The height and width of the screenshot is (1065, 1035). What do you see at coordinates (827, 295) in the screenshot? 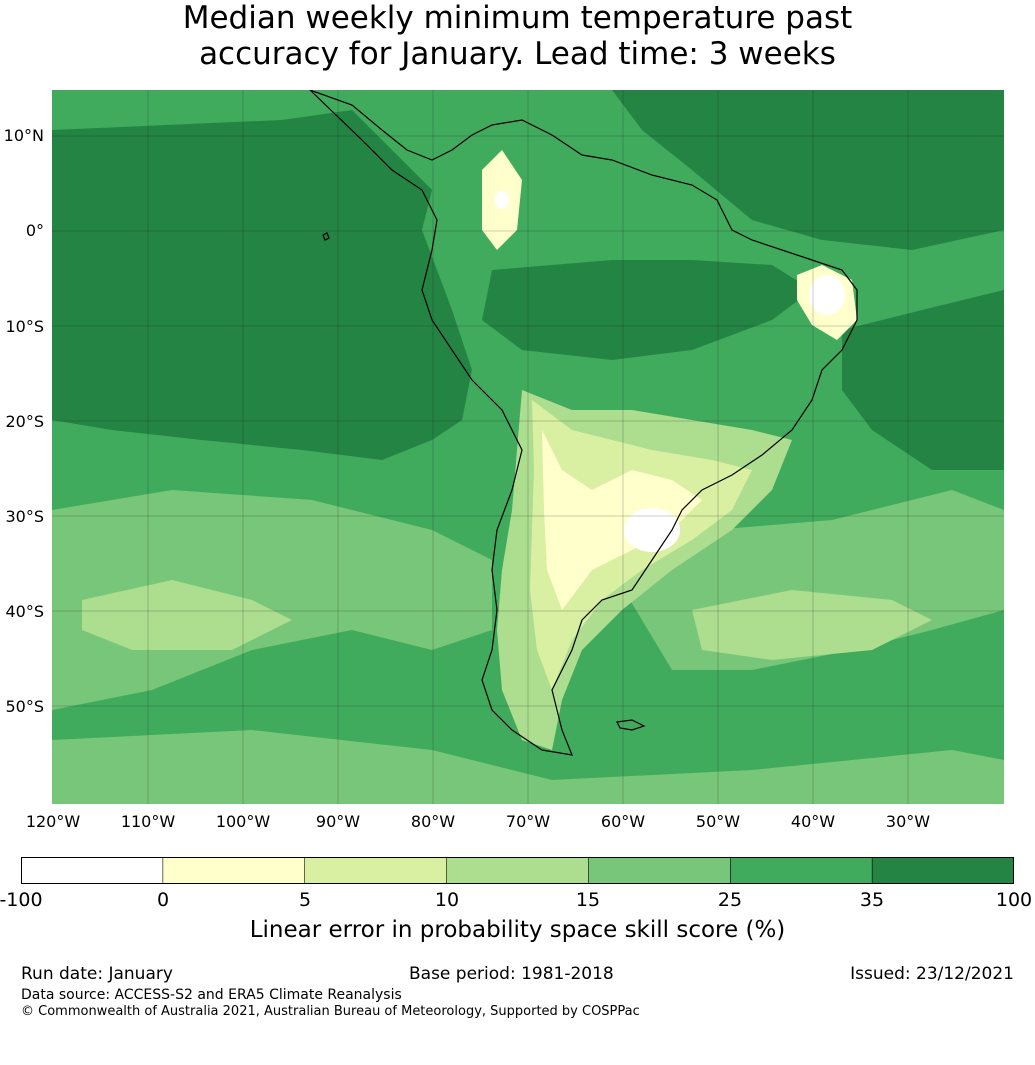
I see `region-northeast-brazil-negative` at bounding box center [827, 295].